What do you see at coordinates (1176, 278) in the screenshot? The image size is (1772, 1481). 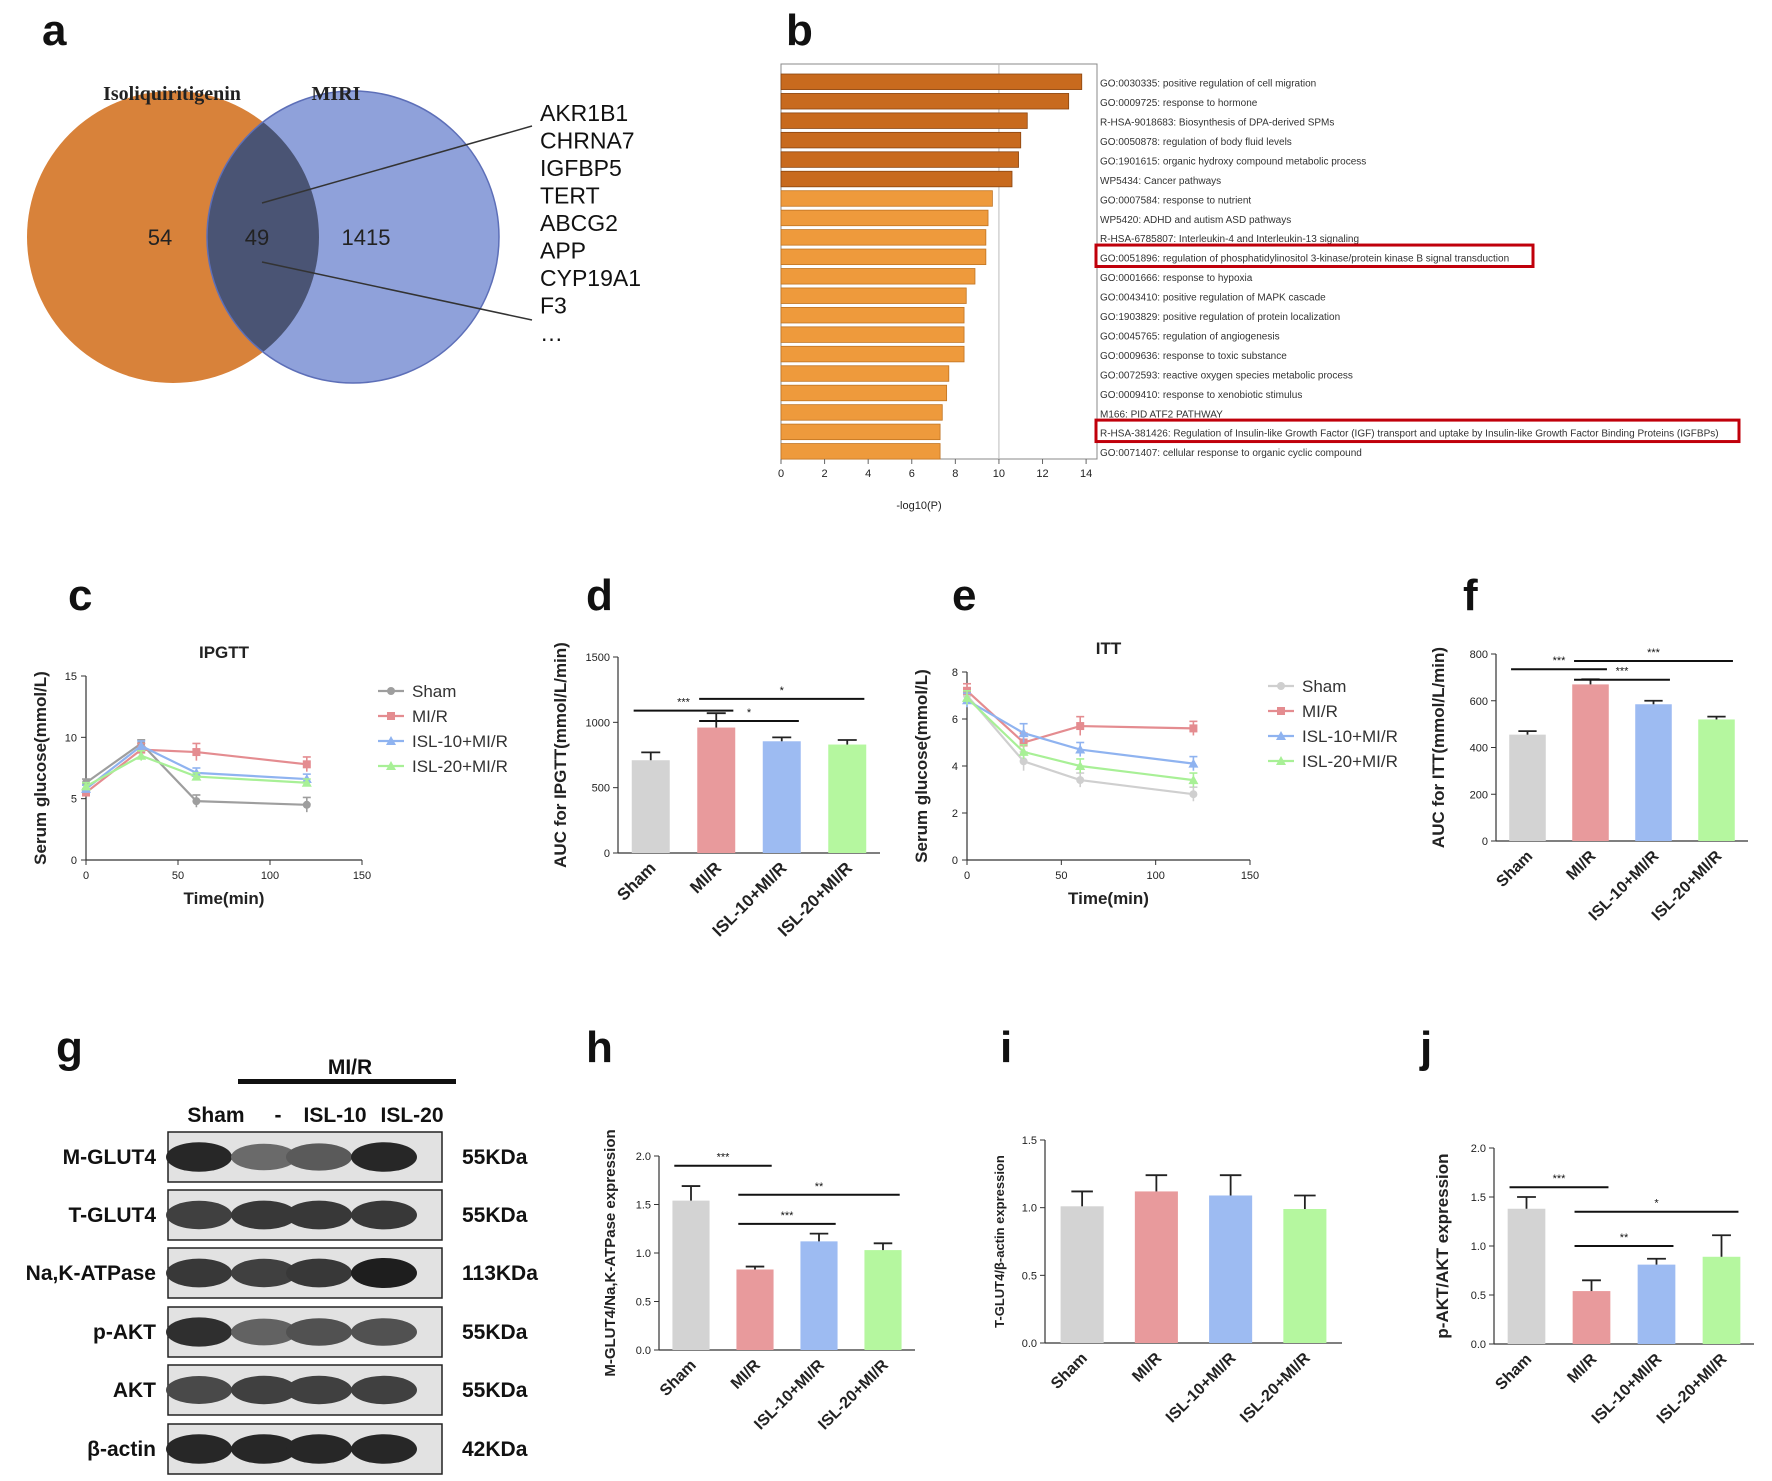 I see `go-term-label: GO:0001666: response to hypoxia` at bounding box center [1176, 278].